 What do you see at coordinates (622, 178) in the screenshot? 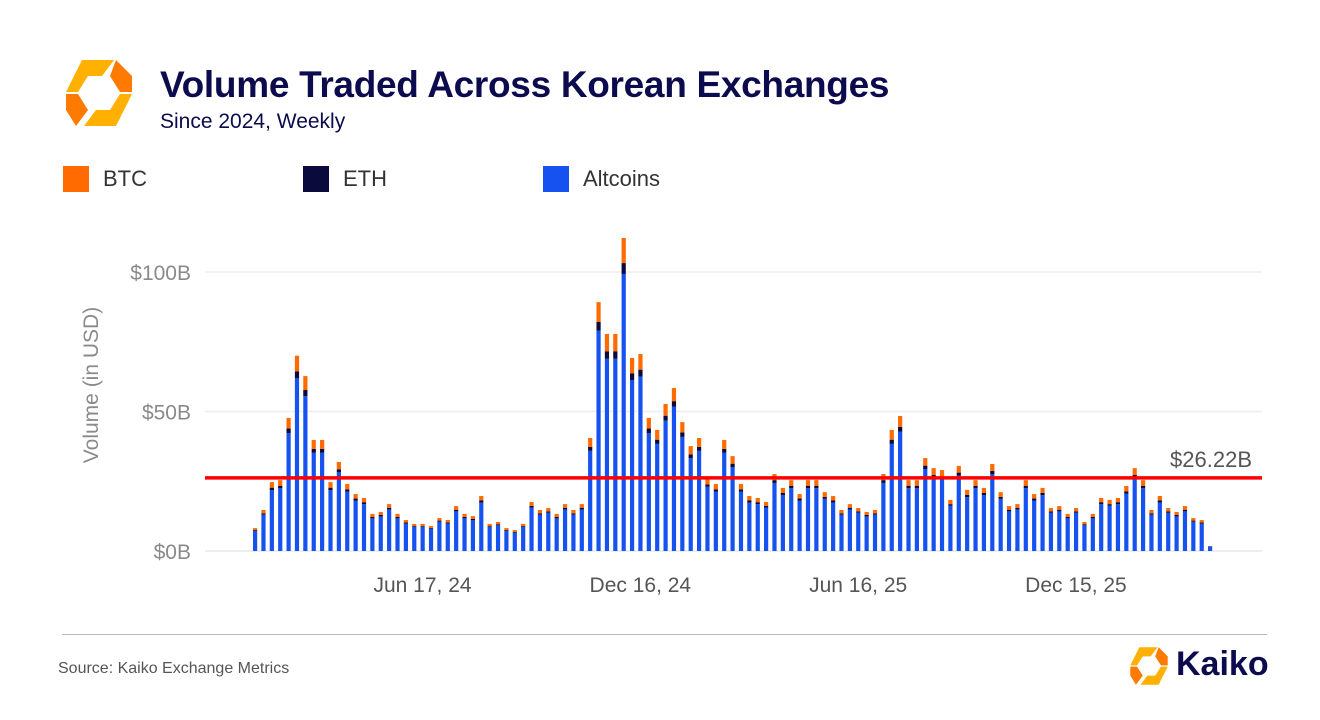
I see `legend-label: Altcoins` at bounding box center [622, 178].